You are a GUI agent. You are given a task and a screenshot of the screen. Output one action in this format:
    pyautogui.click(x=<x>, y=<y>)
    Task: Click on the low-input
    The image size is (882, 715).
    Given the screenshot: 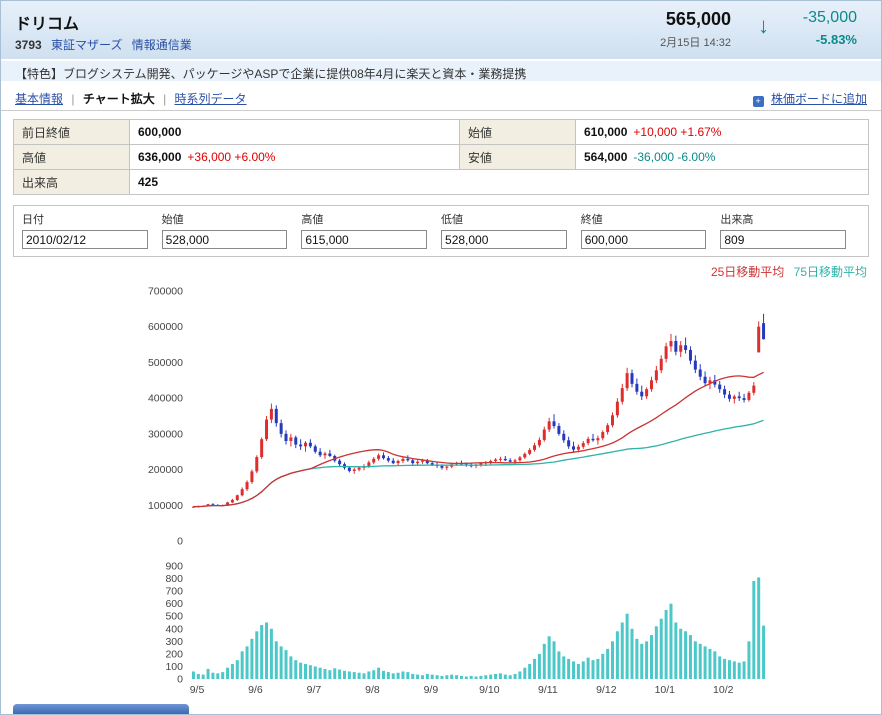 What is the action you would take?
    pyautogui.click(x=504, y=239)
    